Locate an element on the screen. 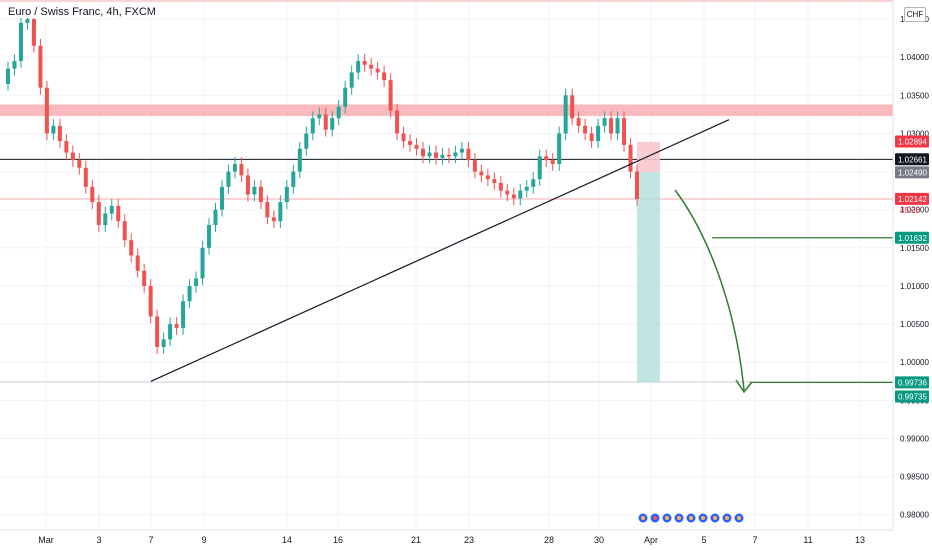 Image resolution: width=932 pixels, height=550 pixels. time-tick-label: 3 is located at coordinates (98, 540).